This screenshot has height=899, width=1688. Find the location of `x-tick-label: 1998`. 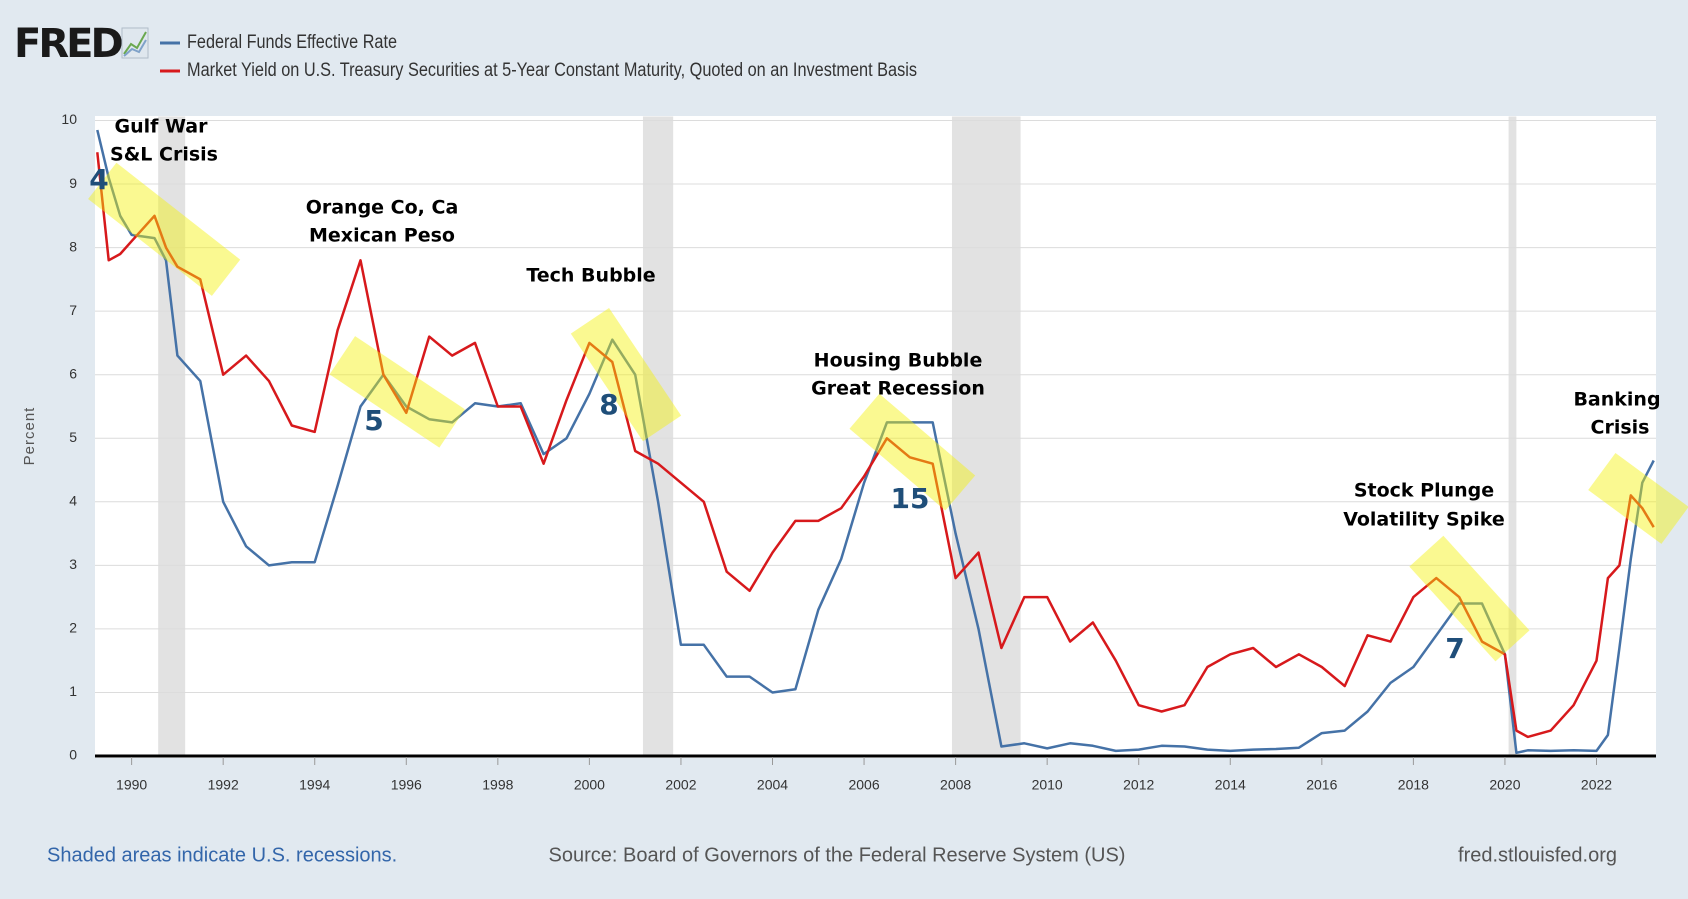

x-tick-label: 1998 is located at coordinates (497, 785).